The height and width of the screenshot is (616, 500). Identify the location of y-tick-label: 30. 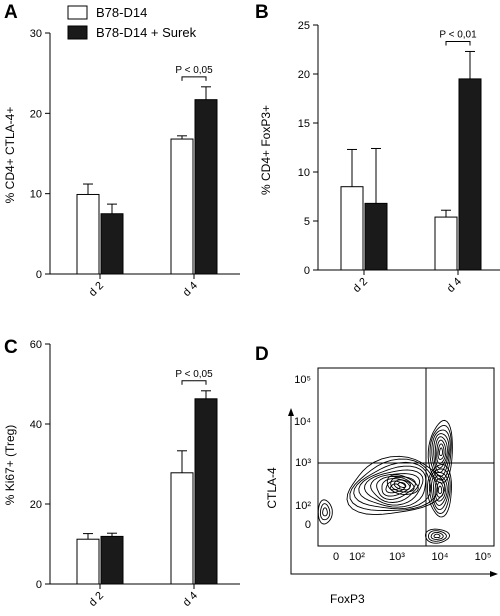
(36, 34).